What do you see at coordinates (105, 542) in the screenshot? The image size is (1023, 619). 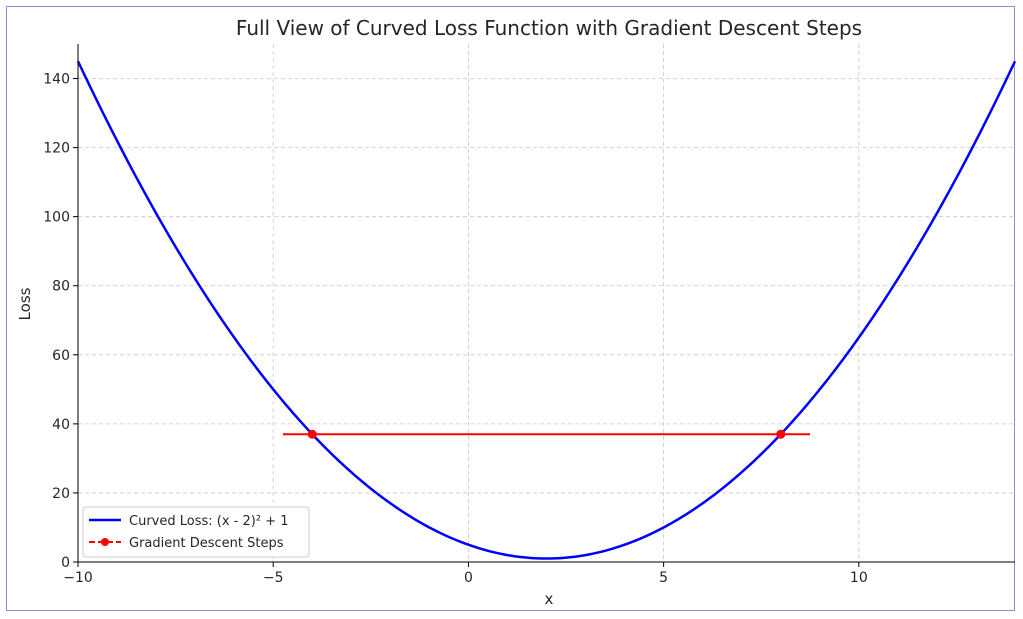 I see `legend-marker-steps` at bounding box center [105, 542].